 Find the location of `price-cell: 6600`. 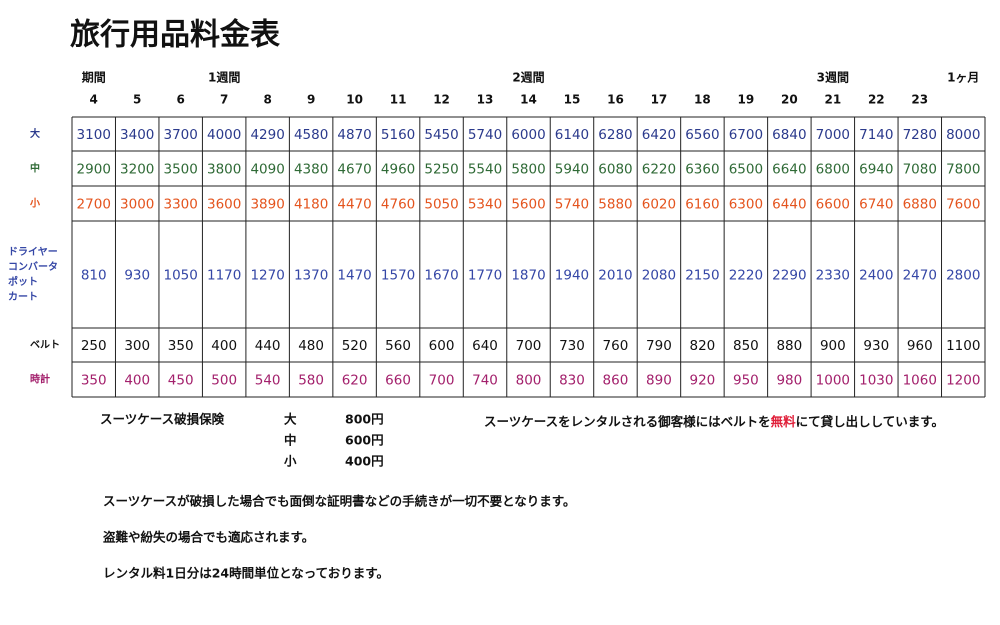

price-cell: 6600 is located at coordinates (833, 205).